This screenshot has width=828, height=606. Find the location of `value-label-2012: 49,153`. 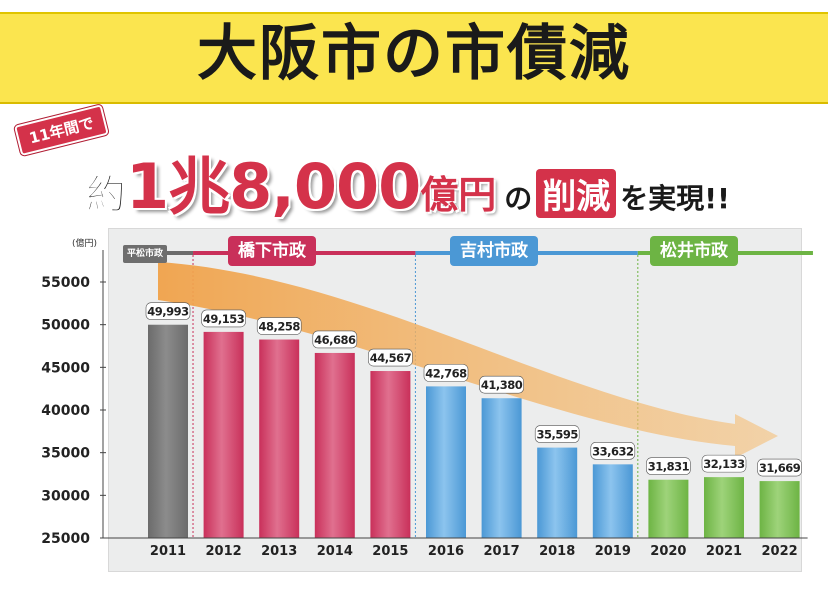

value-label-2012: 49,153 is located at coordinates (224, 319).